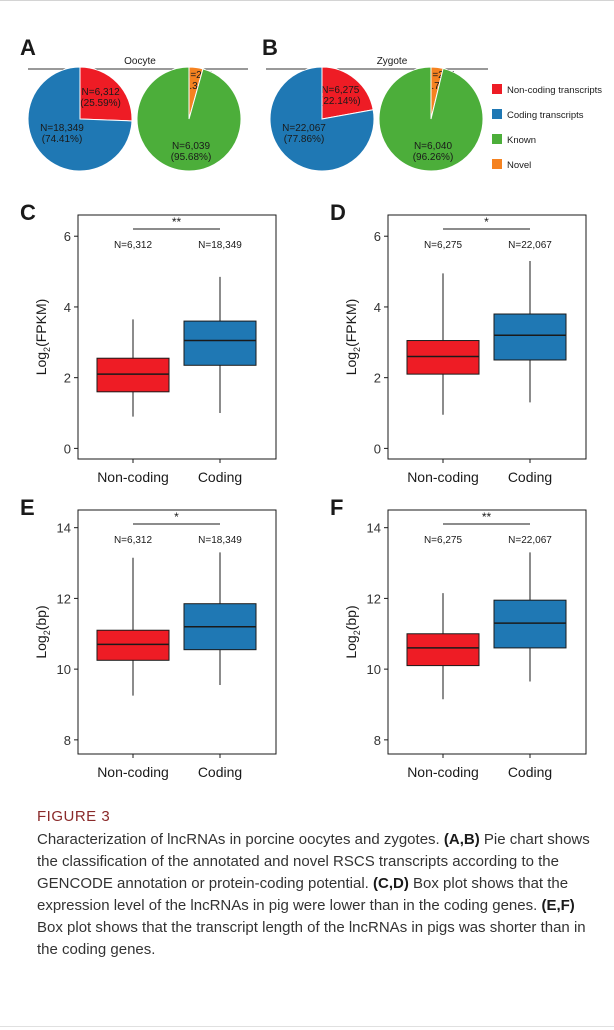 The width and height of the screenshot is (614, 1030). What do you see at coordinates (74, 816) in the screenshot?
I see `figure-label: FIGURE 3` at bounding box center [74, 816].